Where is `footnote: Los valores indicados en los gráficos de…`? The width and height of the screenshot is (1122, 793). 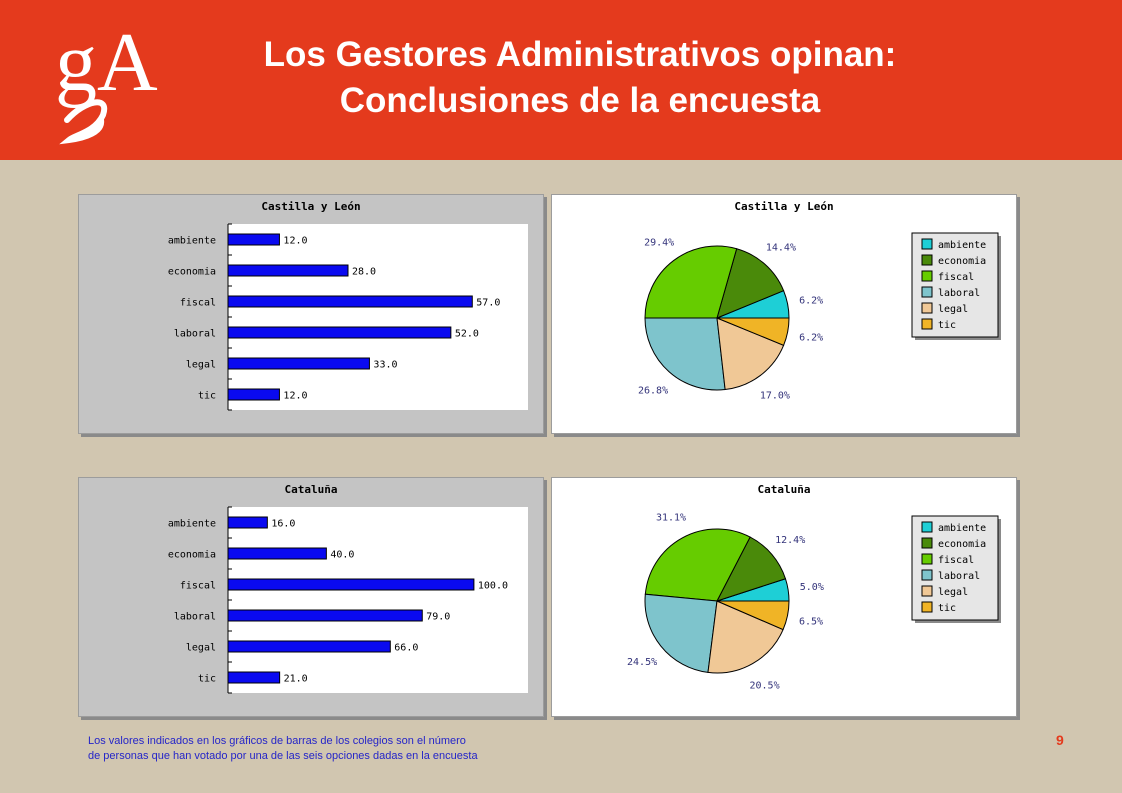
footnote: Los valores indicados en los gráficos de… is located at coordinates (348, 749).